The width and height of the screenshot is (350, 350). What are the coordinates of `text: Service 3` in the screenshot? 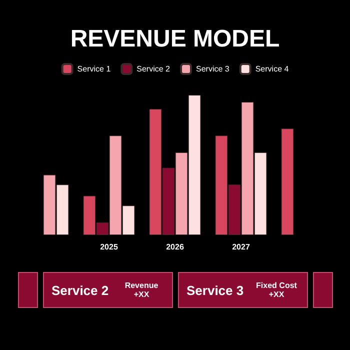 It's located at (215, 290).